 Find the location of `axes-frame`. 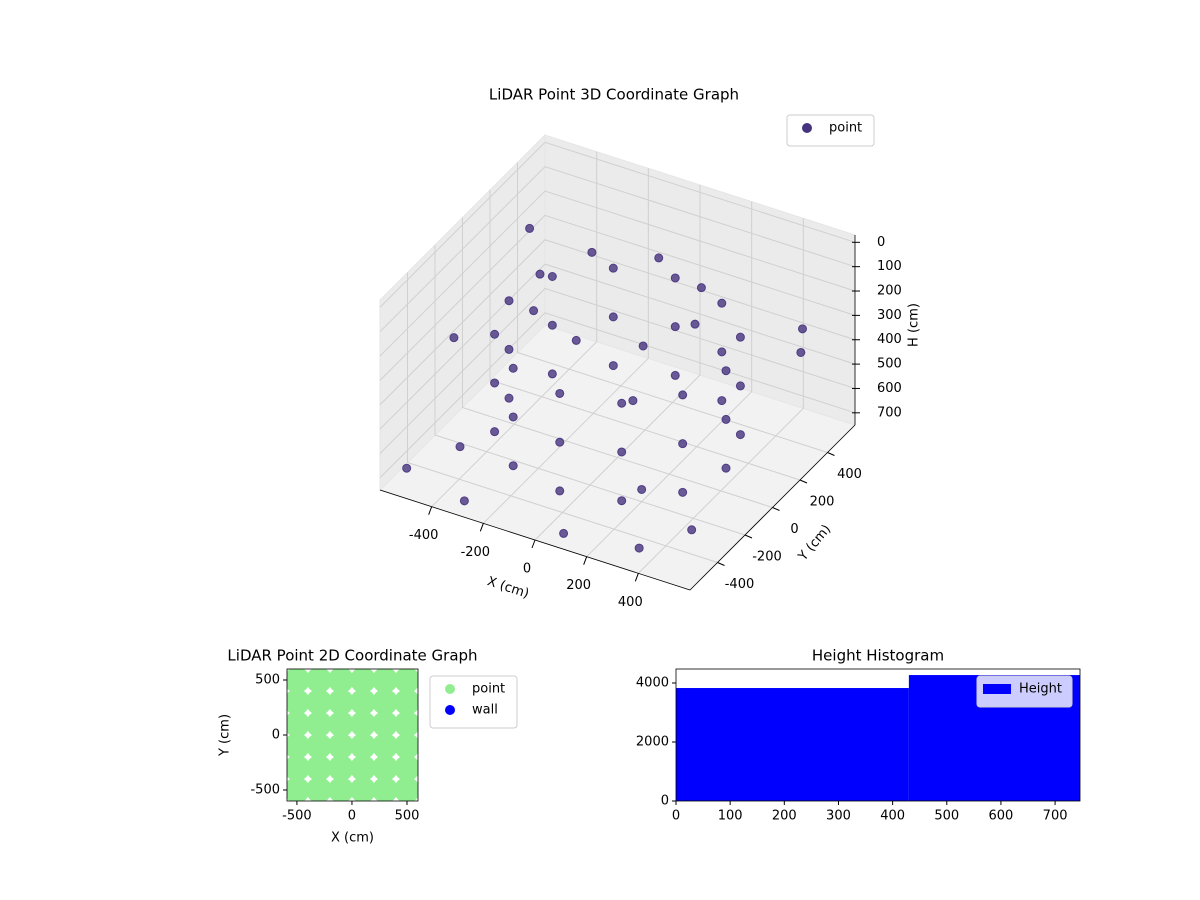

axes-frame is located at coordinates (878, 735).